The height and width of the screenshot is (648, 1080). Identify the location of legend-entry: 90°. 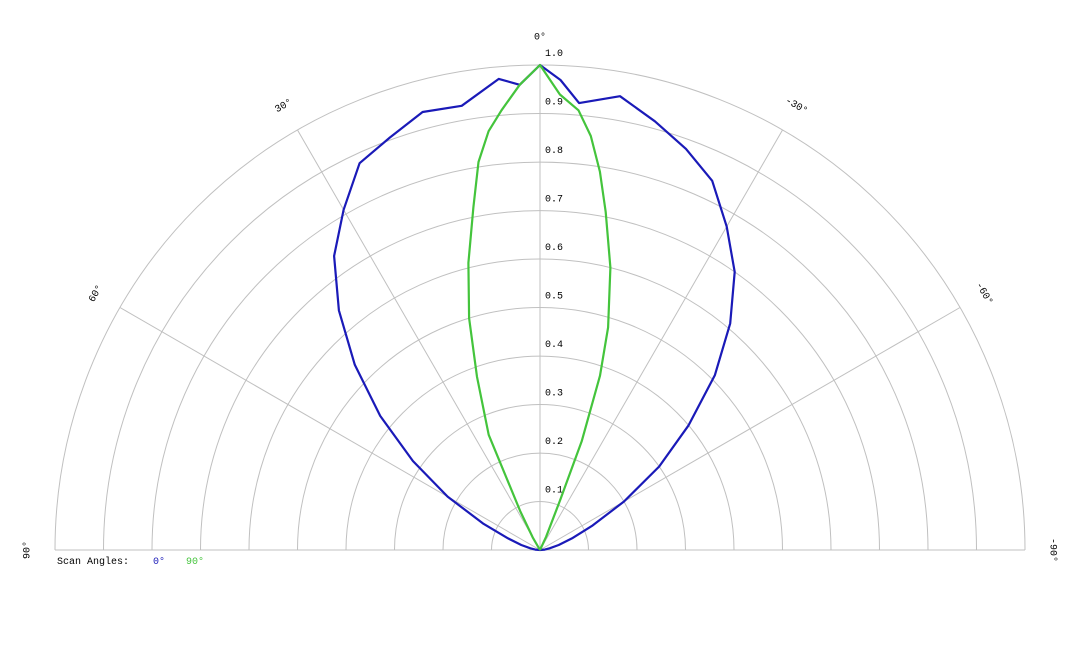
(195, 562).